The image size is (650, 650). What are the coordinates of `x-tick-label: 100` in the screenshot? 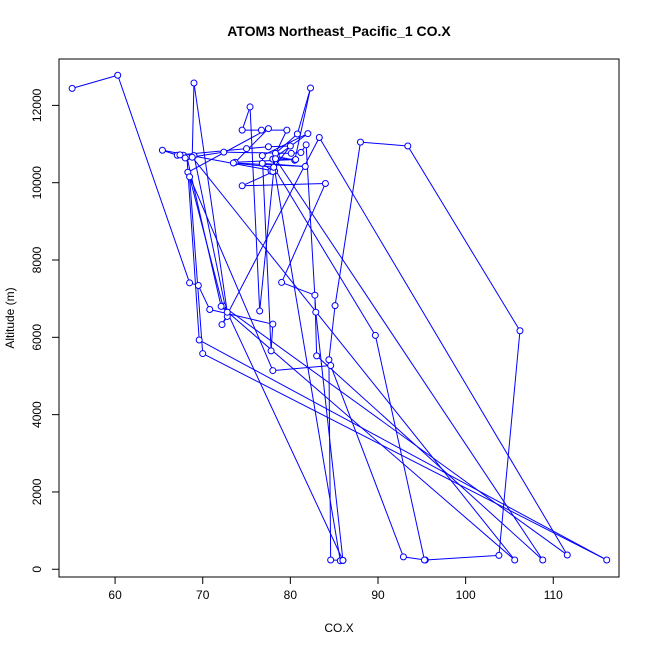 It's located at (466, 595).